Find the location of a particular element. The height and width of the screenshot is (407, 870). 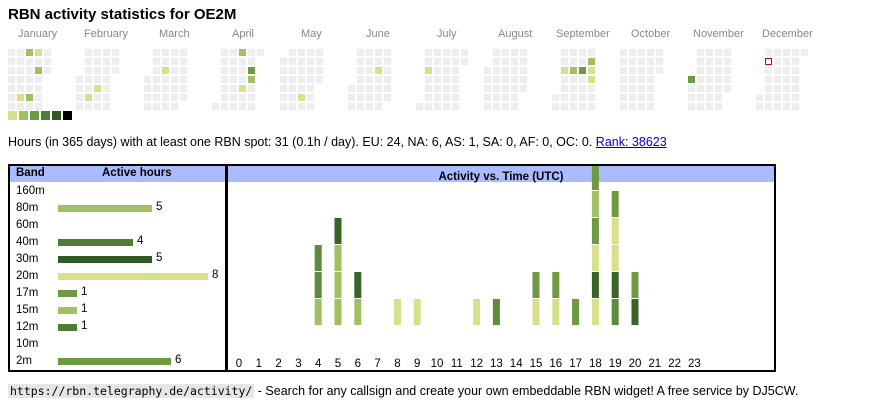

band-name: 12m is located at coordinates (27, 327).